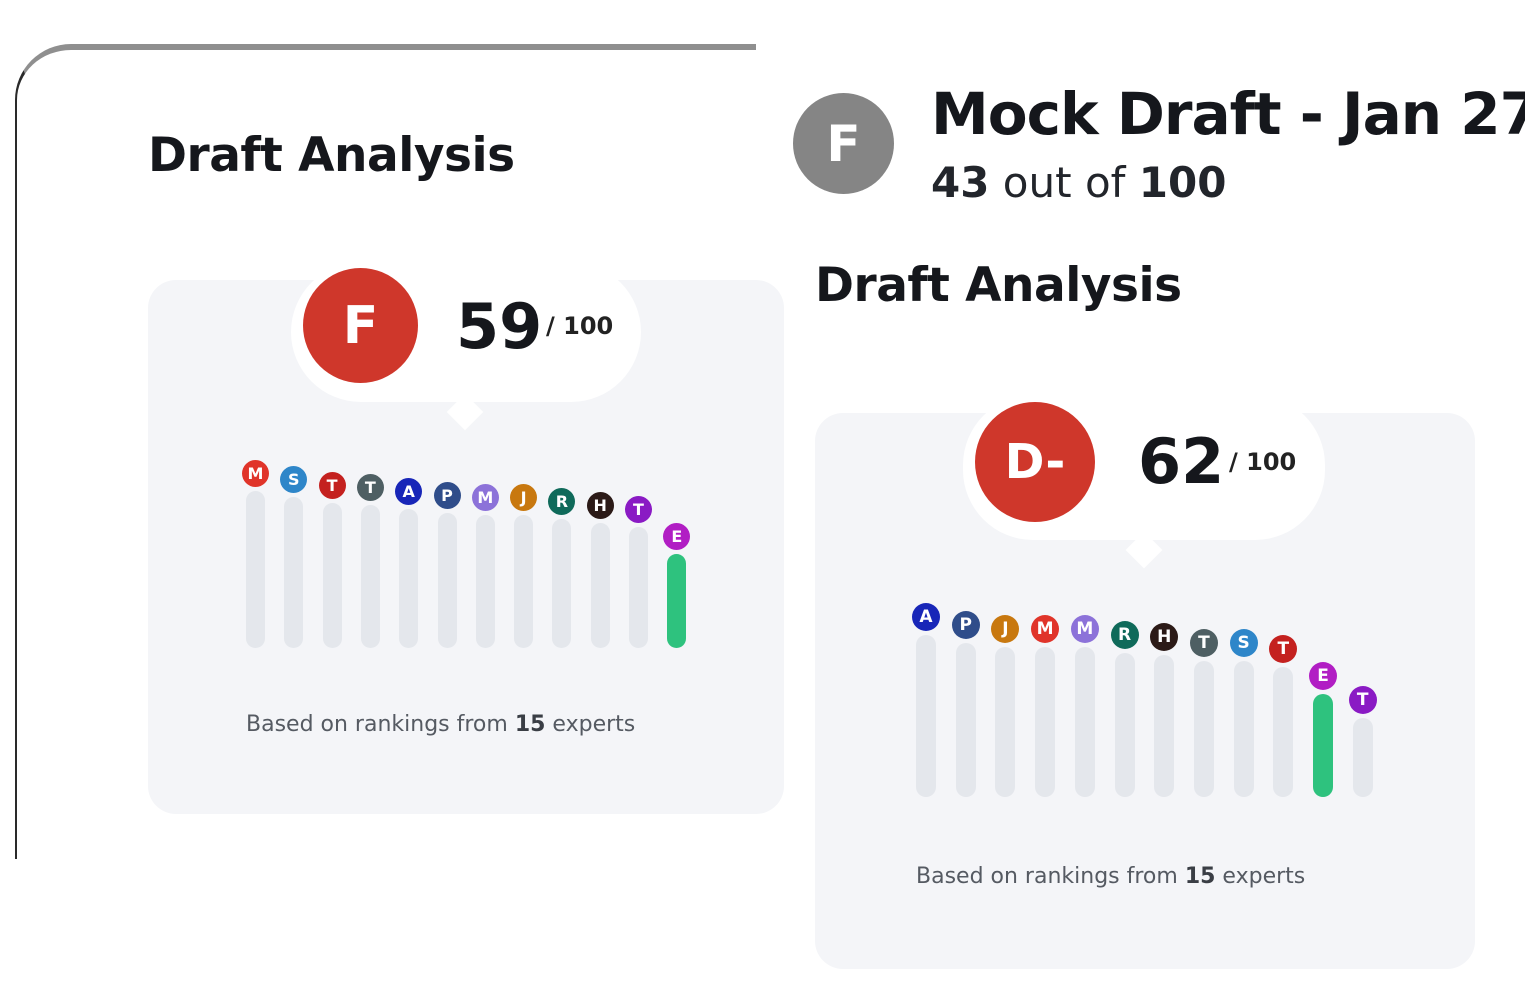 This screenshot has height=990, width=1525. Describe the element at coordinates (294, 479) in the screenshot. I see `left-team-icon-s: S` at that location.